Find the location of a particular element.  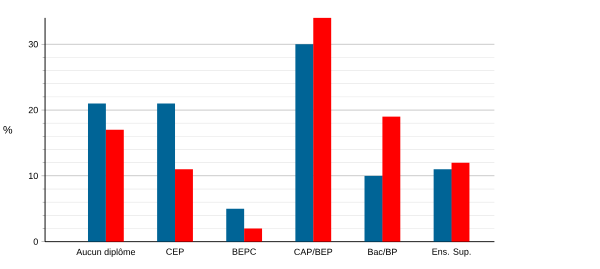

x-tick-label: CAP/BEP is located at coordinates (313, 252).